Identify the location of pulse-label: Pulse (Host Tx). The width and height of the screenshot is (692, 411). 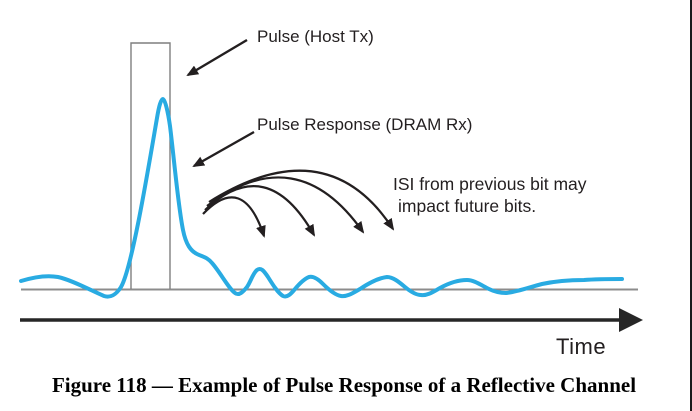
(315, 36).